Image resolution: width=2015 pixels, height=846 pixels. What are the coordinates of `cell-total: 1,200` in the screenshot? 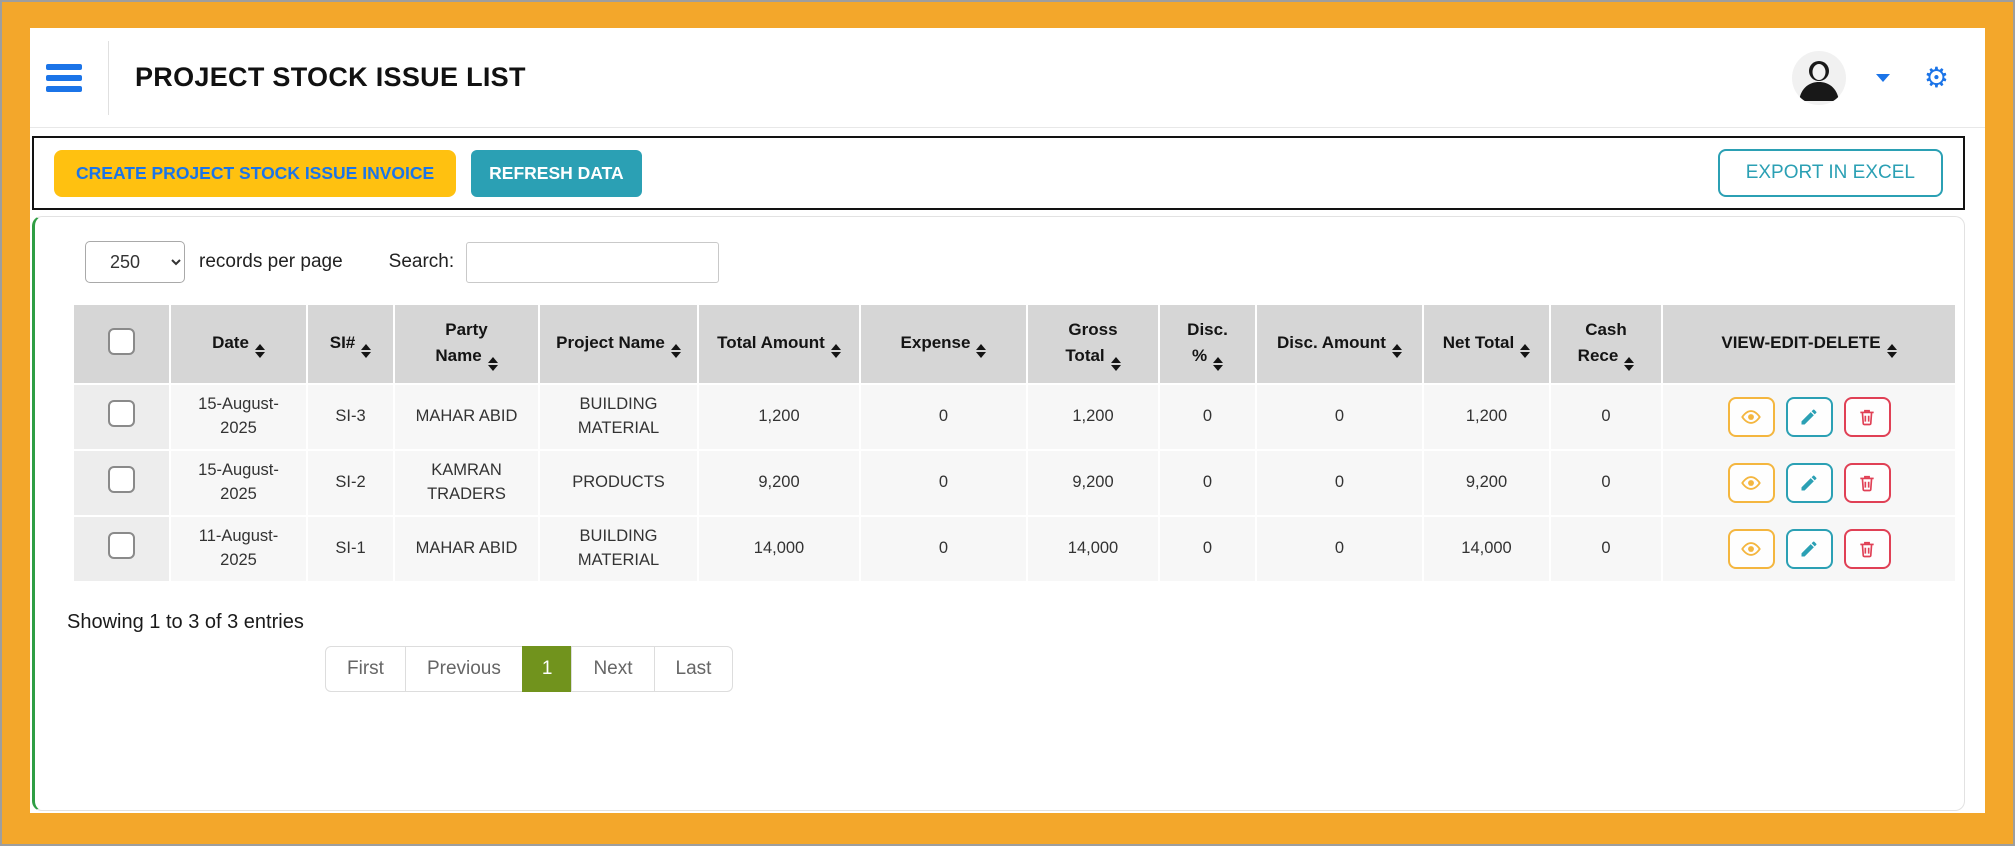 It's located at (779, 417).